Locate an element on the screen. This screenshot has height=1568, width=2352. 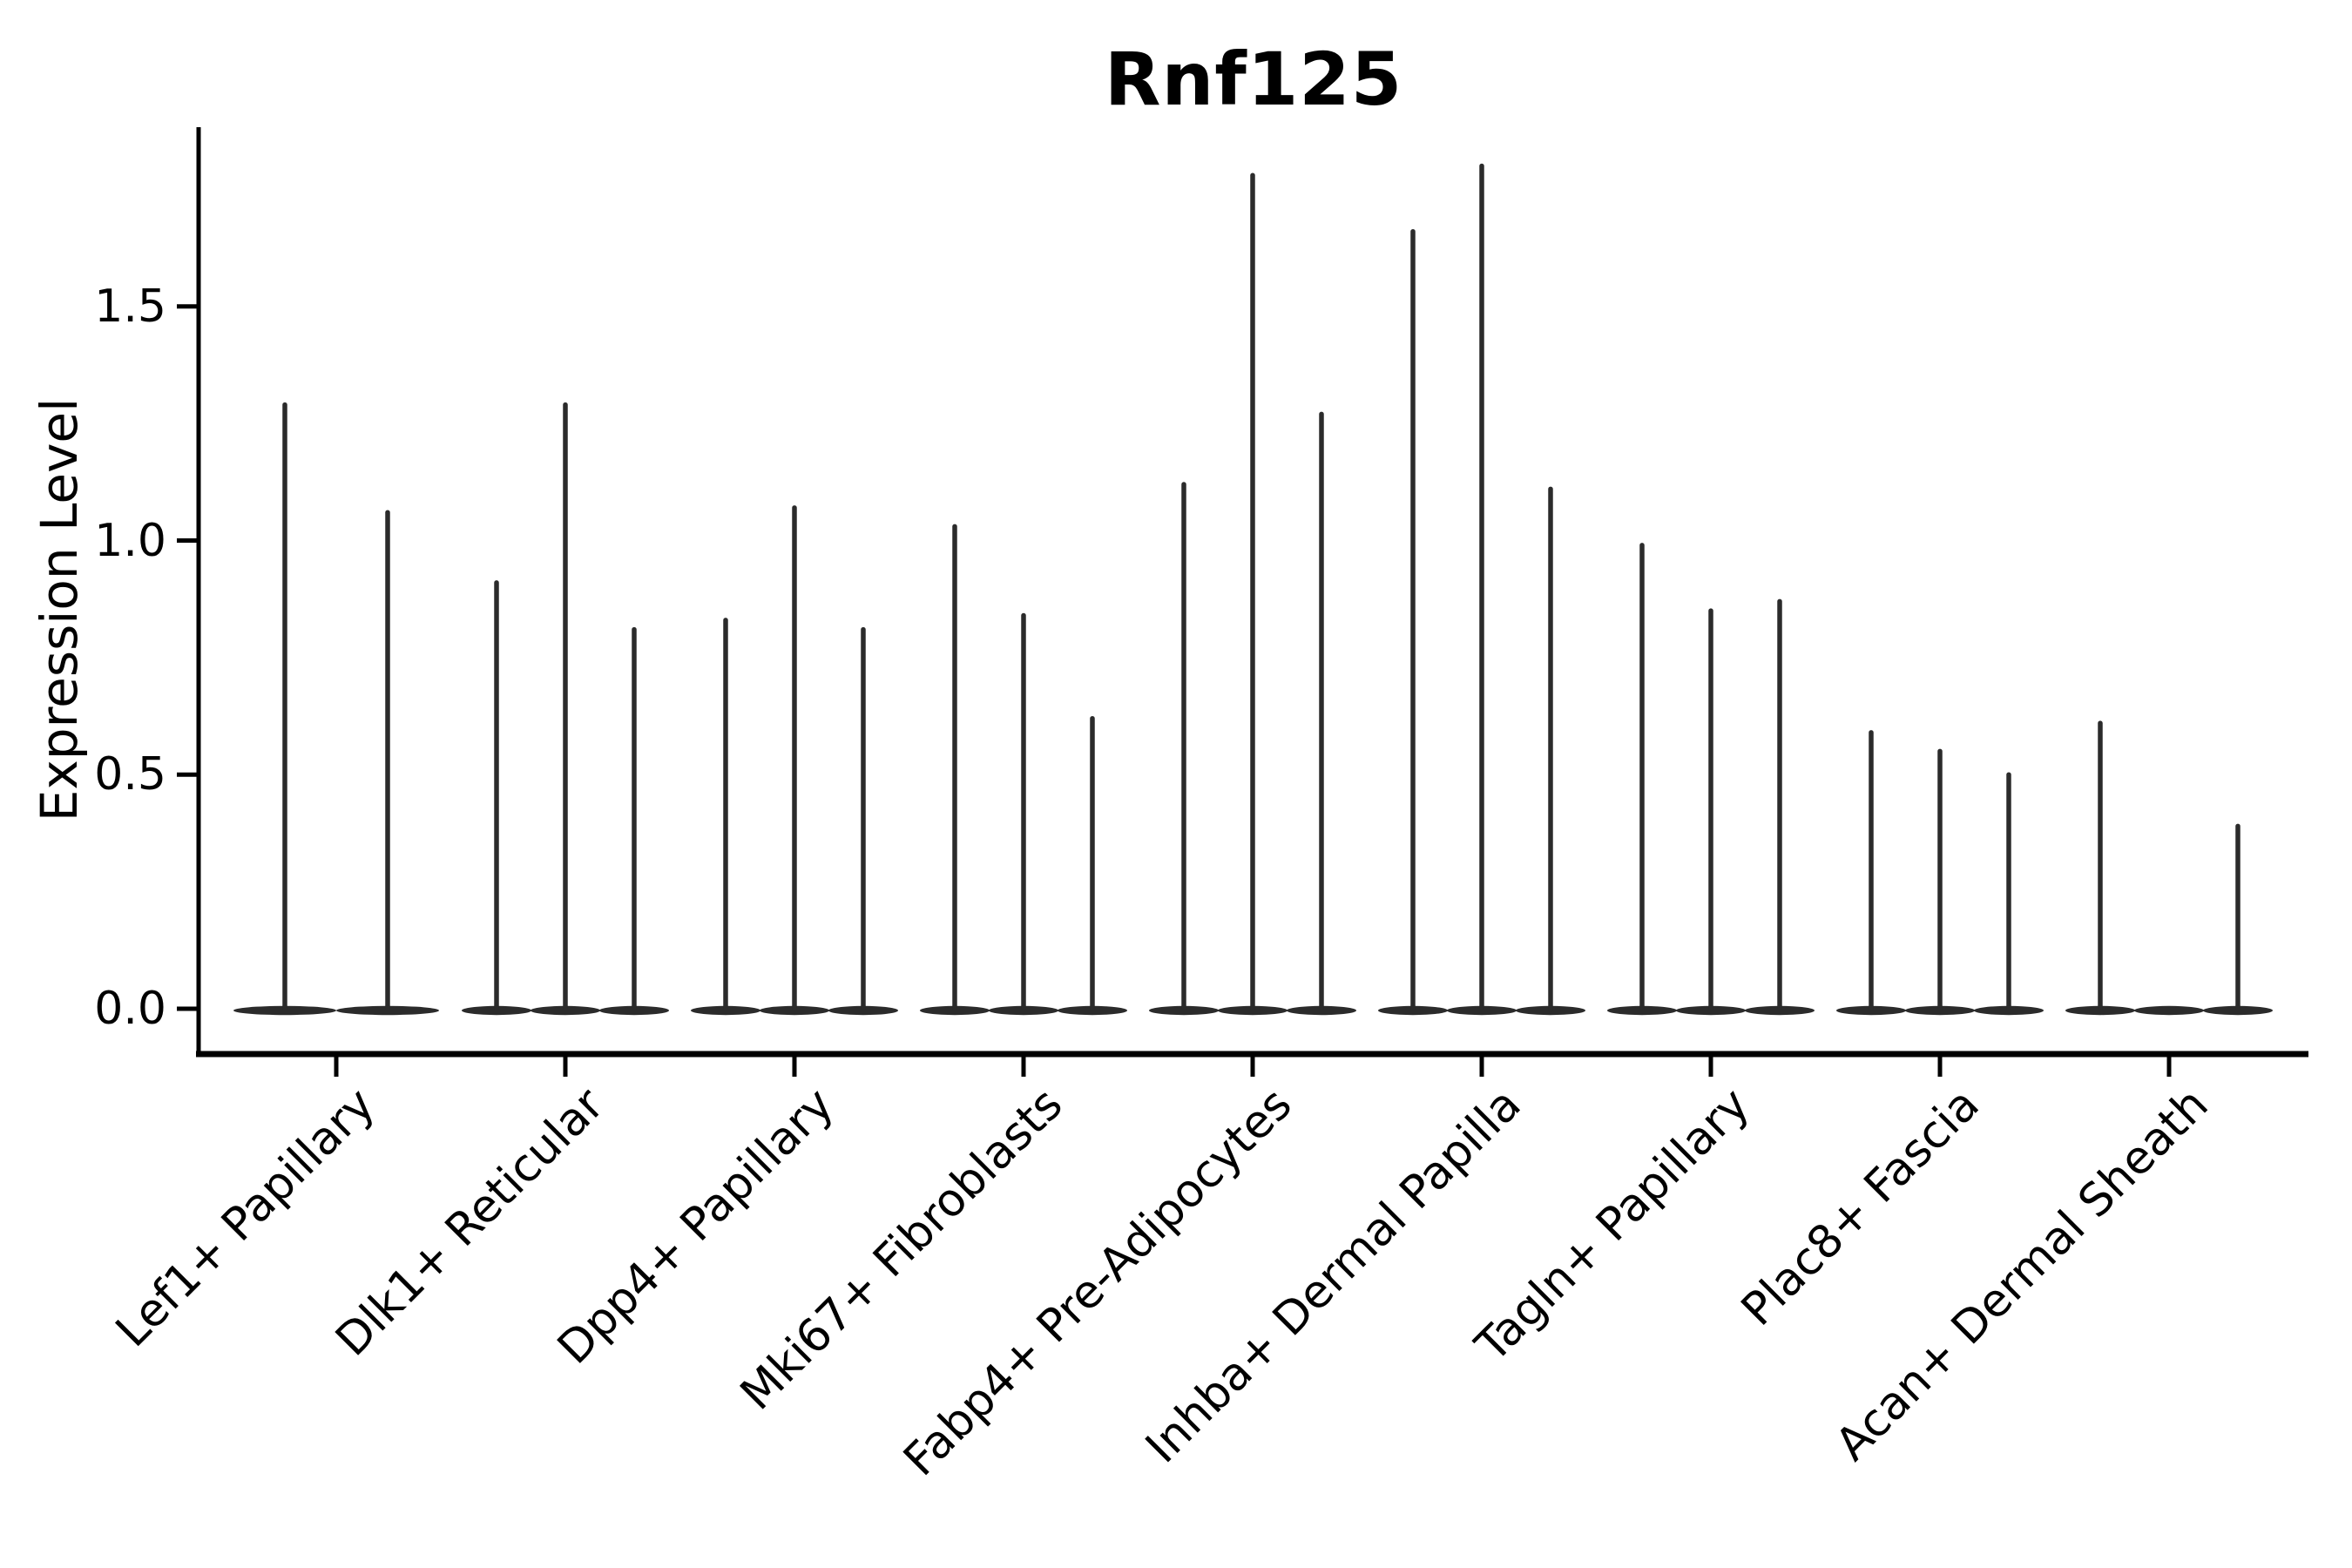
y-tick-label-2: 1.0 is located at coordinates (130, 540).